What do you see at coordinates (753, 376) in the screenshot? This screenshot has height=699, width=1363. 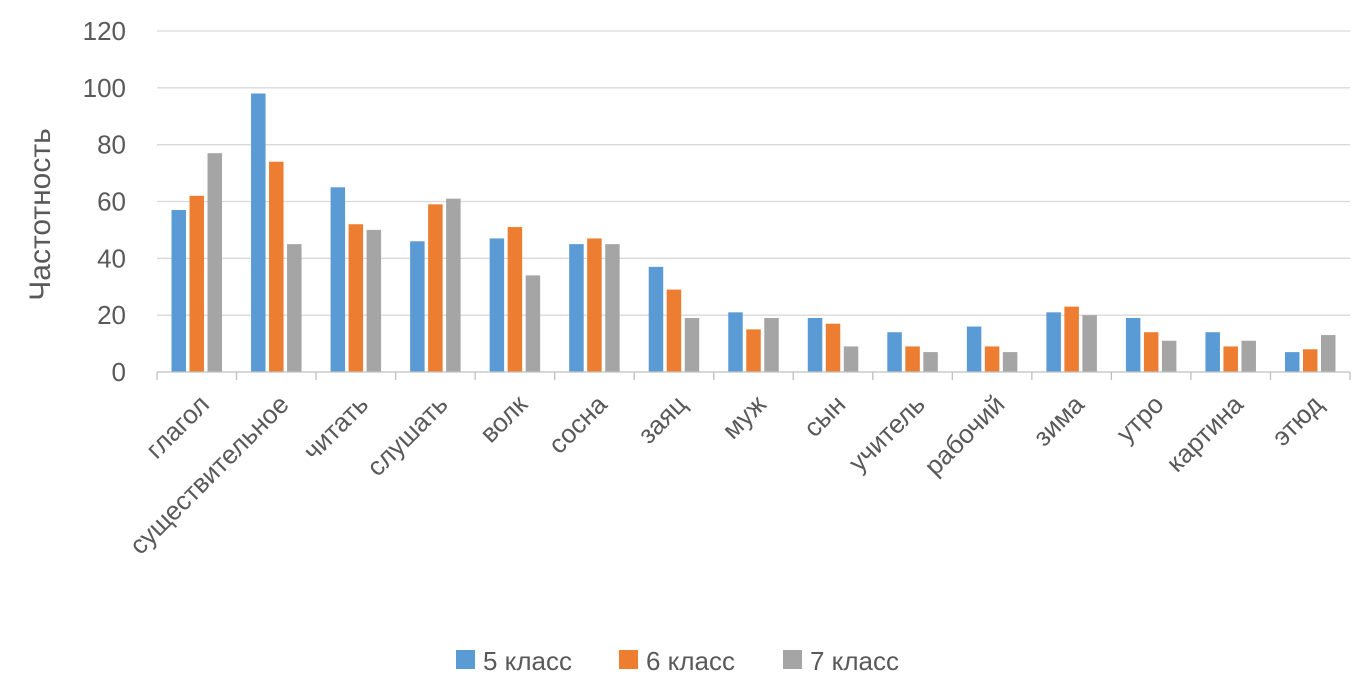 I see `x-axis-tick-marks` at bounding box center [753, 376].